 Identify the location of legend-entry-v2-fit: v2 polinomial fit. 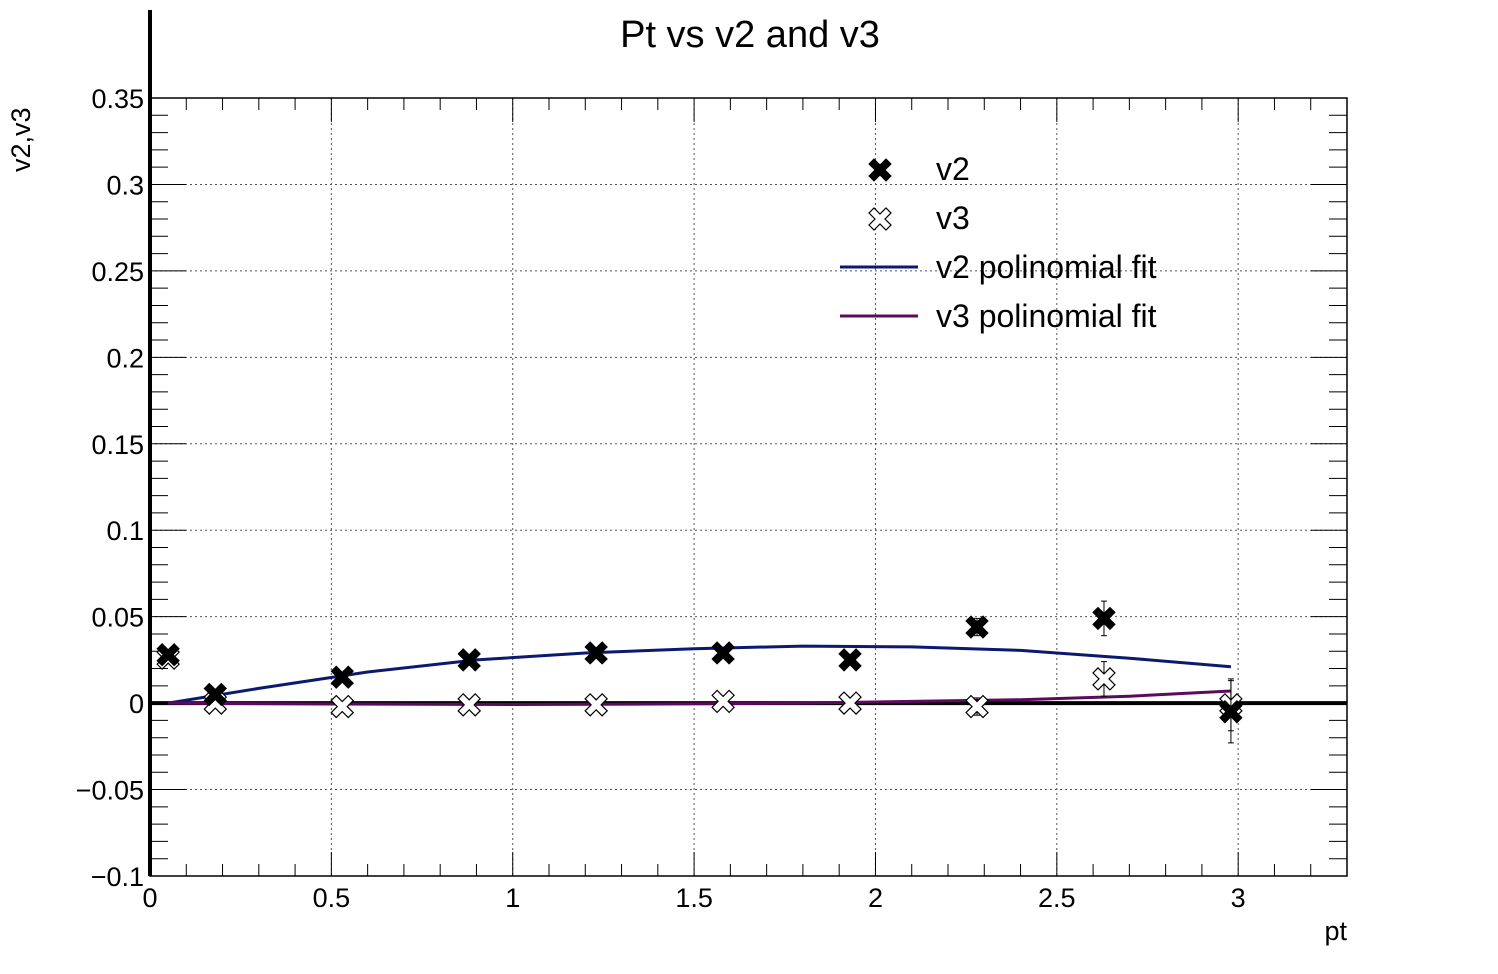
(998, 267).